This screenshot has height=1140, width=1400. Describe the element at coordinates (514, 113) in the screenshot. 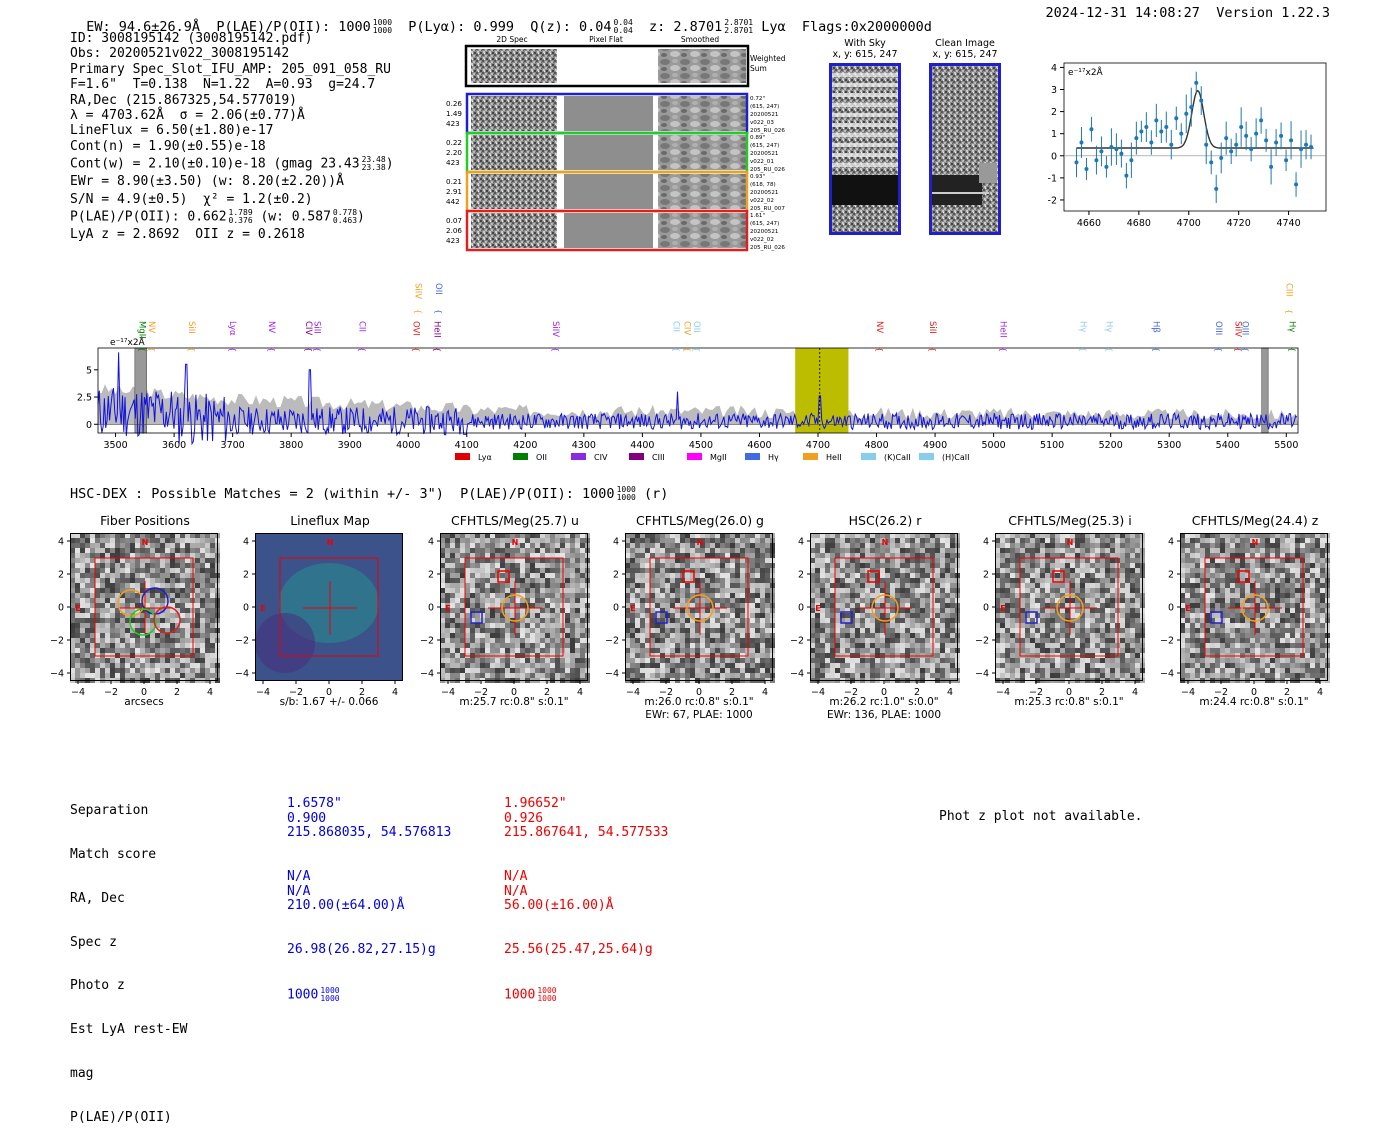

I see `spec-2d-image` at that location.